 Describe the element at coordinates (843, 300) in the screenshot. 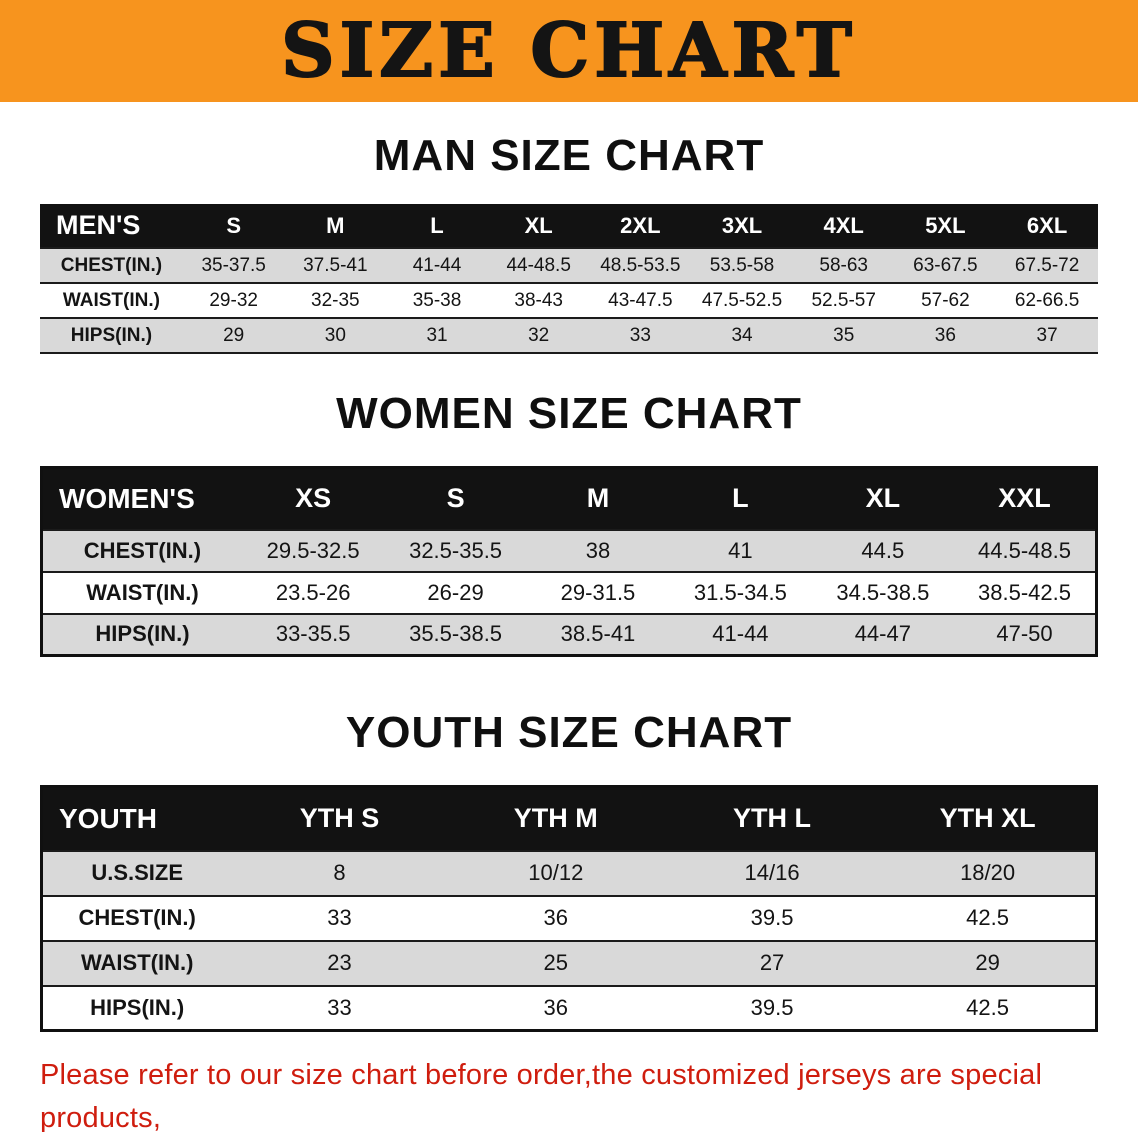

I see `cell-value: 52.5-57` at that location.